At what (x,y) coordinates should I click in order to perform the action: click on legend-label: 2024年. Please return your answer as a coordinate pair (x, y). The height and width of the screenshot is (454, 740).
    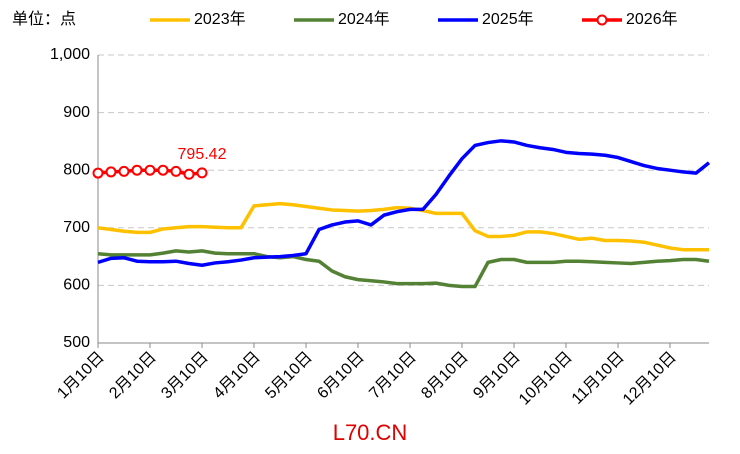
    Looking at the image, I should click on (364, 19).